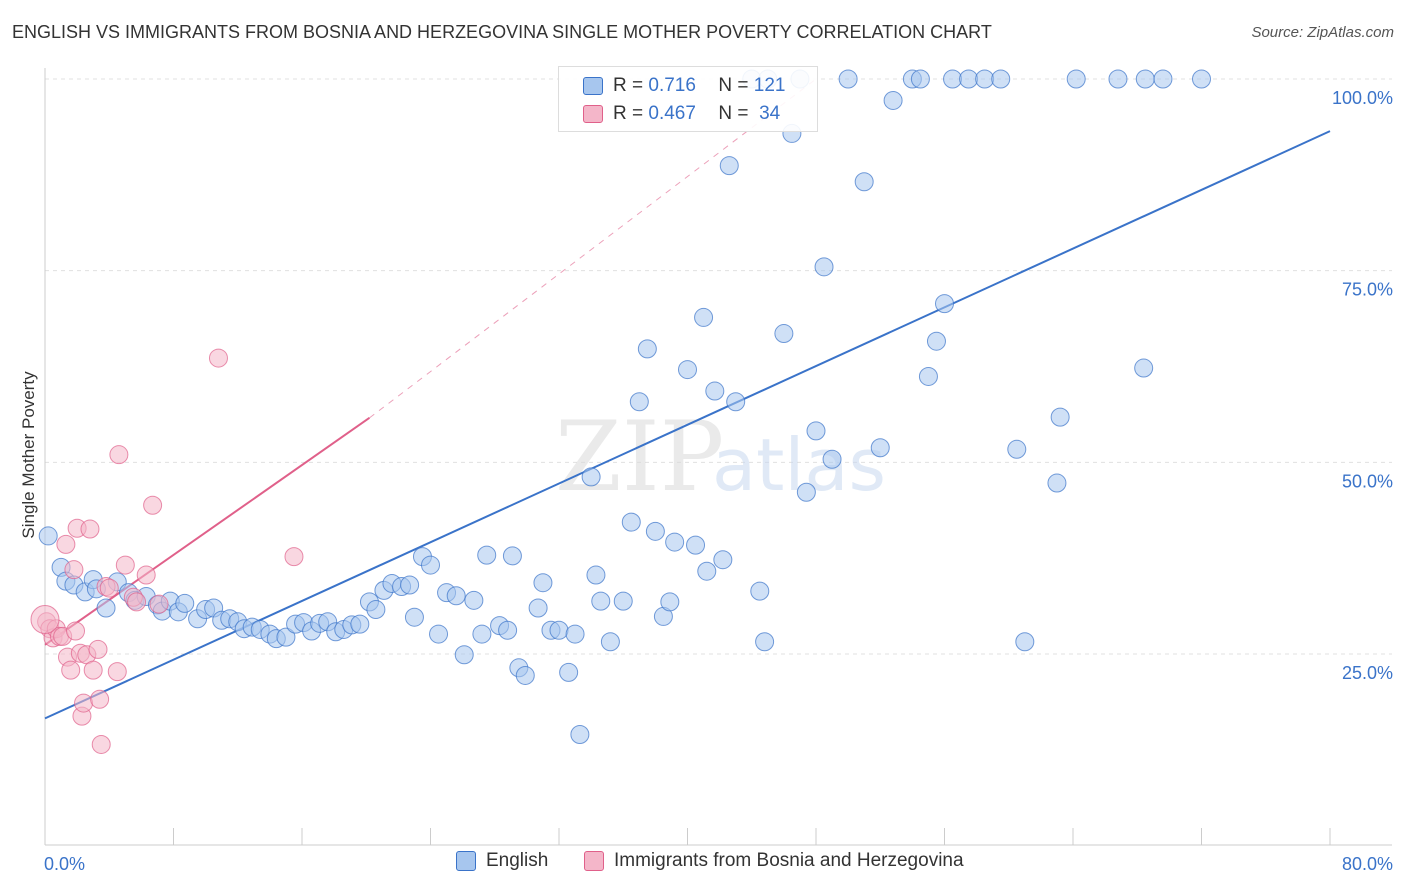  I want to click on legend-item-bosnia: Immigrants from Bosnia and Herzegovina, so click(774, 861).